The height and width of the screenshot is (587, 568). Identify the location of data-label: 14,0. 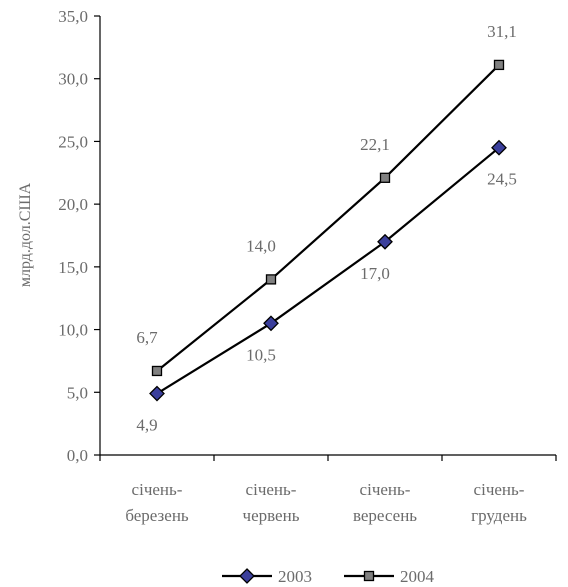
(261, 245).